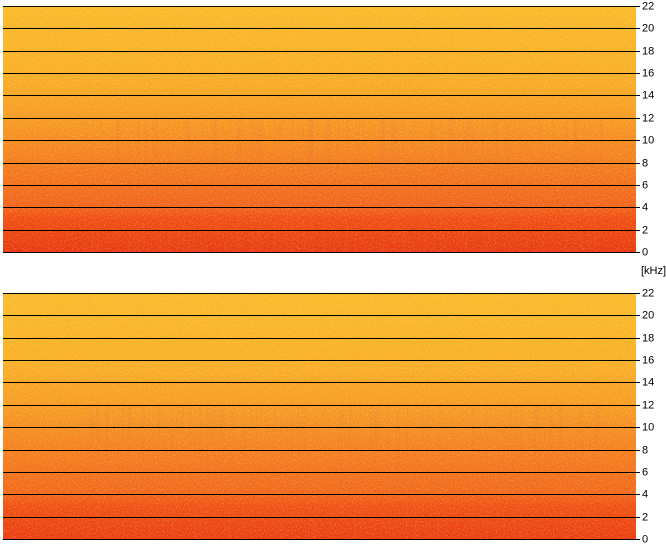  What do you see at coordinates (653, 271) in the screenshot?
I see `y-axis-unit: [kHz]` at bounding box center [653, 271].